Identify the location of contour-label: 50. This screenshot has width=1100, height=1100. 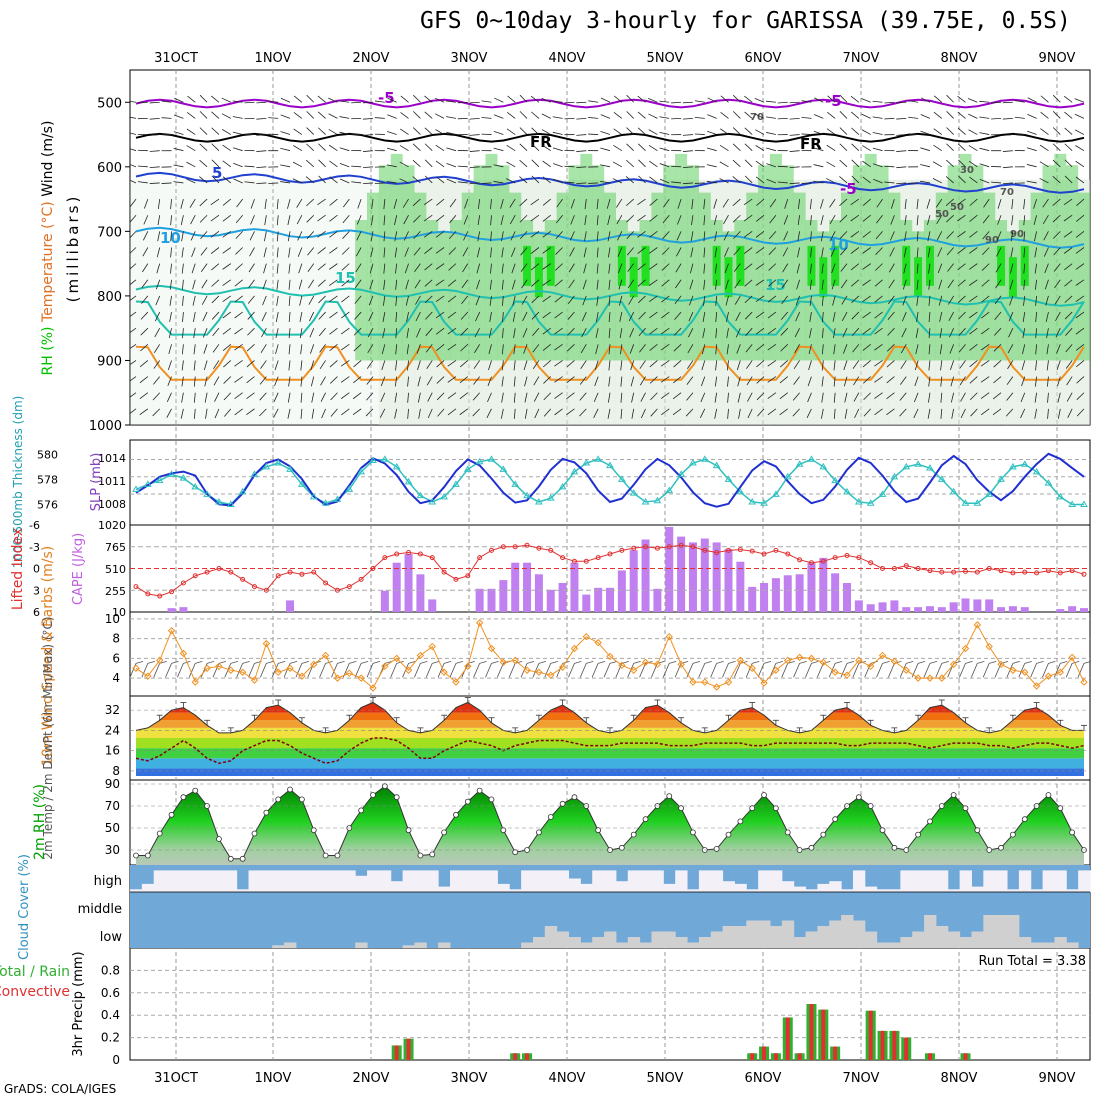
(942, 214).